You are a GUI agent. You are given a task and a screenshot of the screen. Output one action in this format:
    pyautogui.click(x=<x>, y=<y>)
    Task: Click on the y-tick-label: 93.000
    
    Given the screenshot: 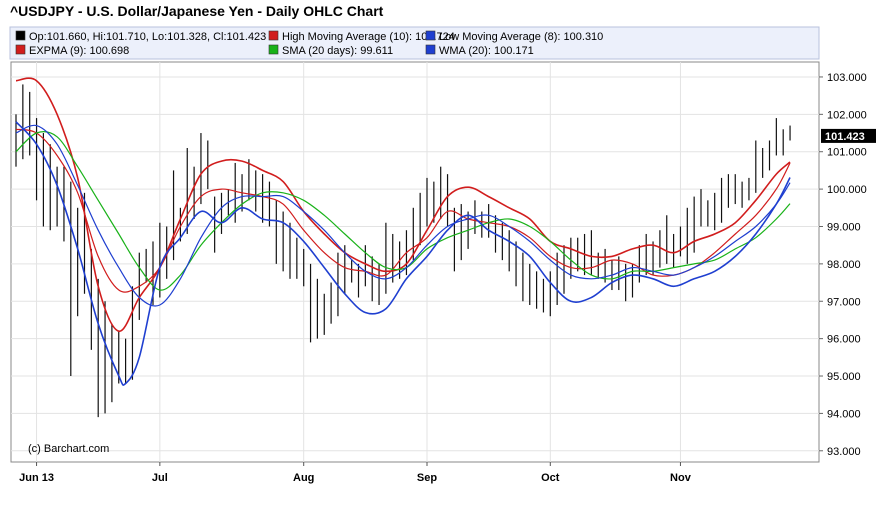 What is the action you would take?
    pyautogui.click(x=844, y=452)
    